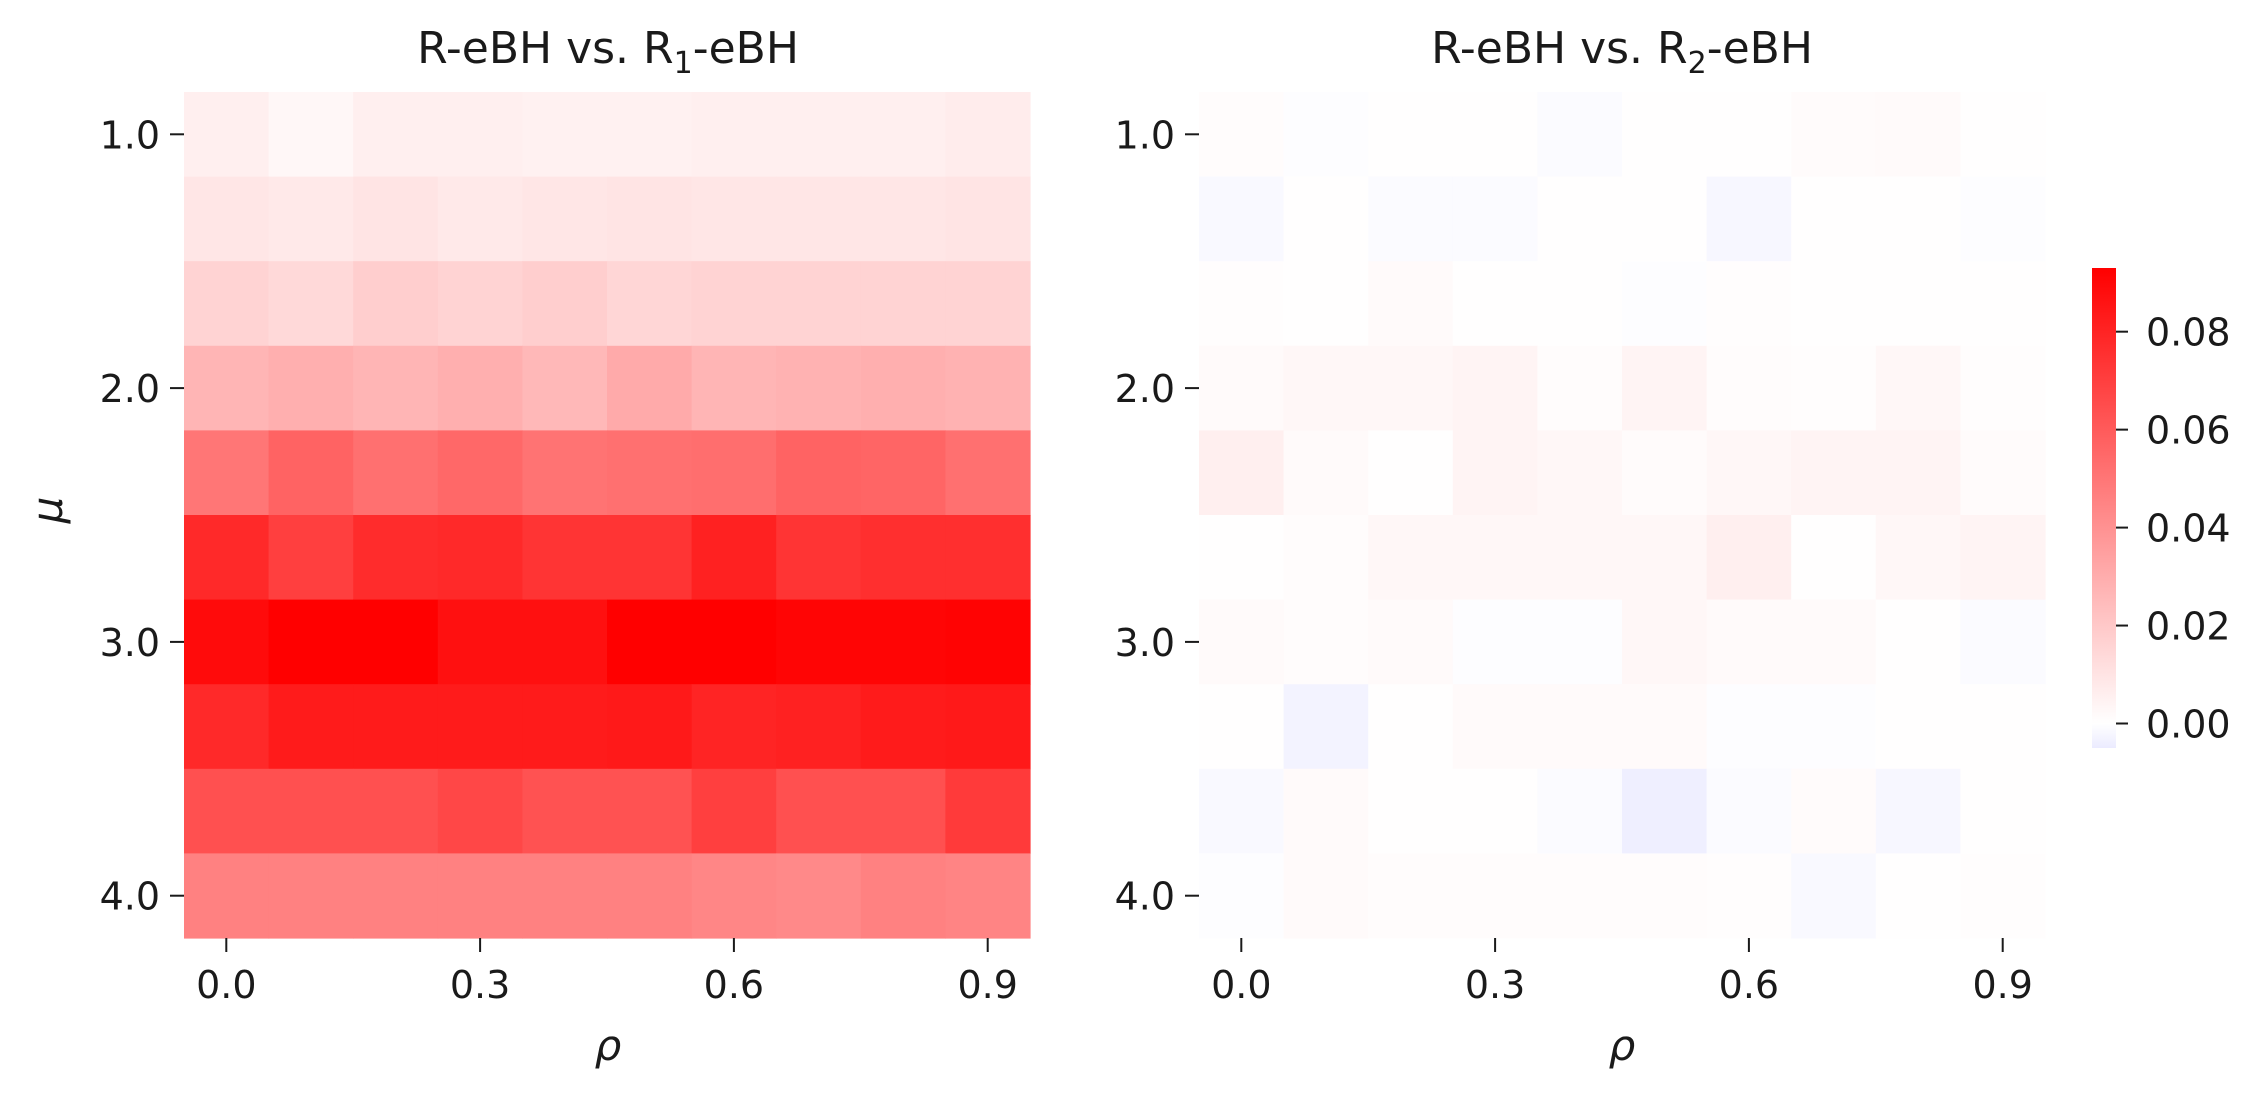 Image resolution: width=2268 pixels, height=1098 pixels. What do you see at coordinates (1749, 135) in the screenshot?
I see `heatmap-cell-right-r0-c6` at bounding box center [1749, 135].